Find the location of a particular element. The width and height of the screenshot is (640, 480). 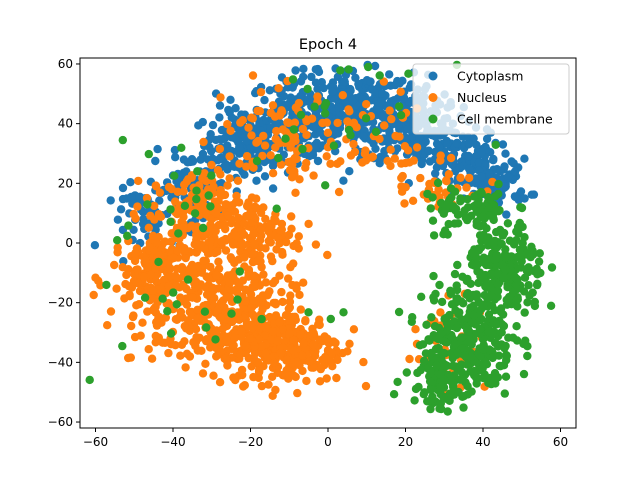

legend-label: Cell membrane is located at coordinates (505, 119).